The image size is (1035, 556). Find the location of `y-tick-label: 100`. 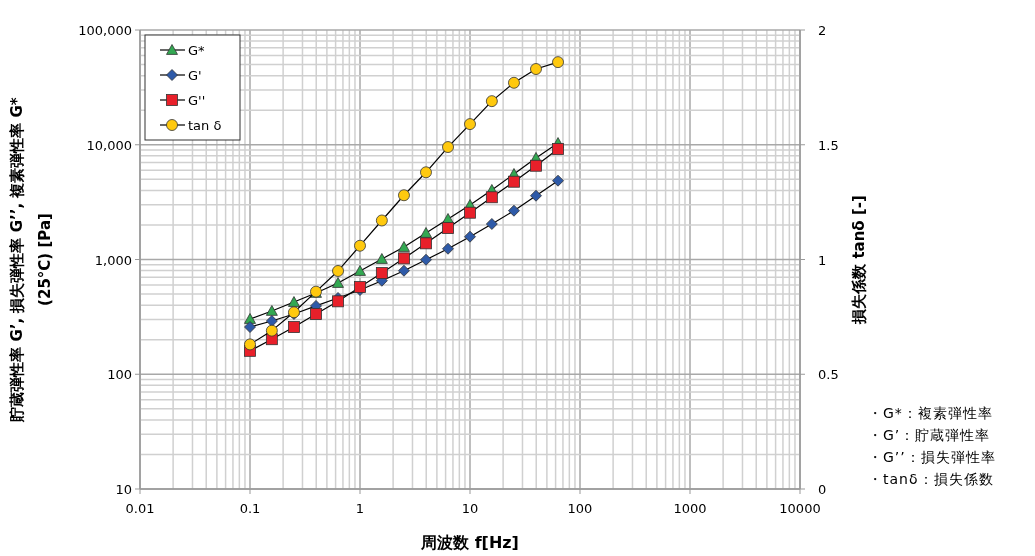

y-tick-label: 100 is located at coordinates (119, 375).